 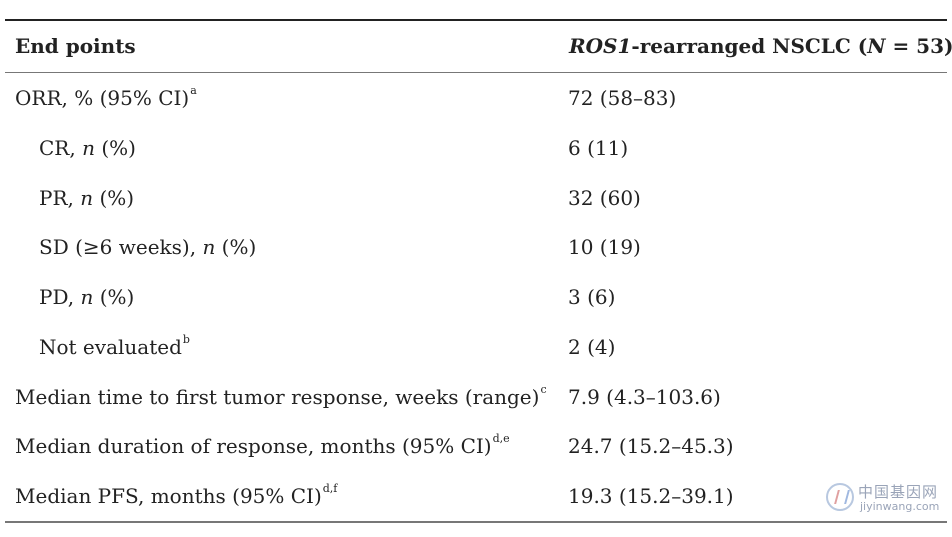 I want to click on row-label: Not evaluatedb, so click(x=114, y=345).